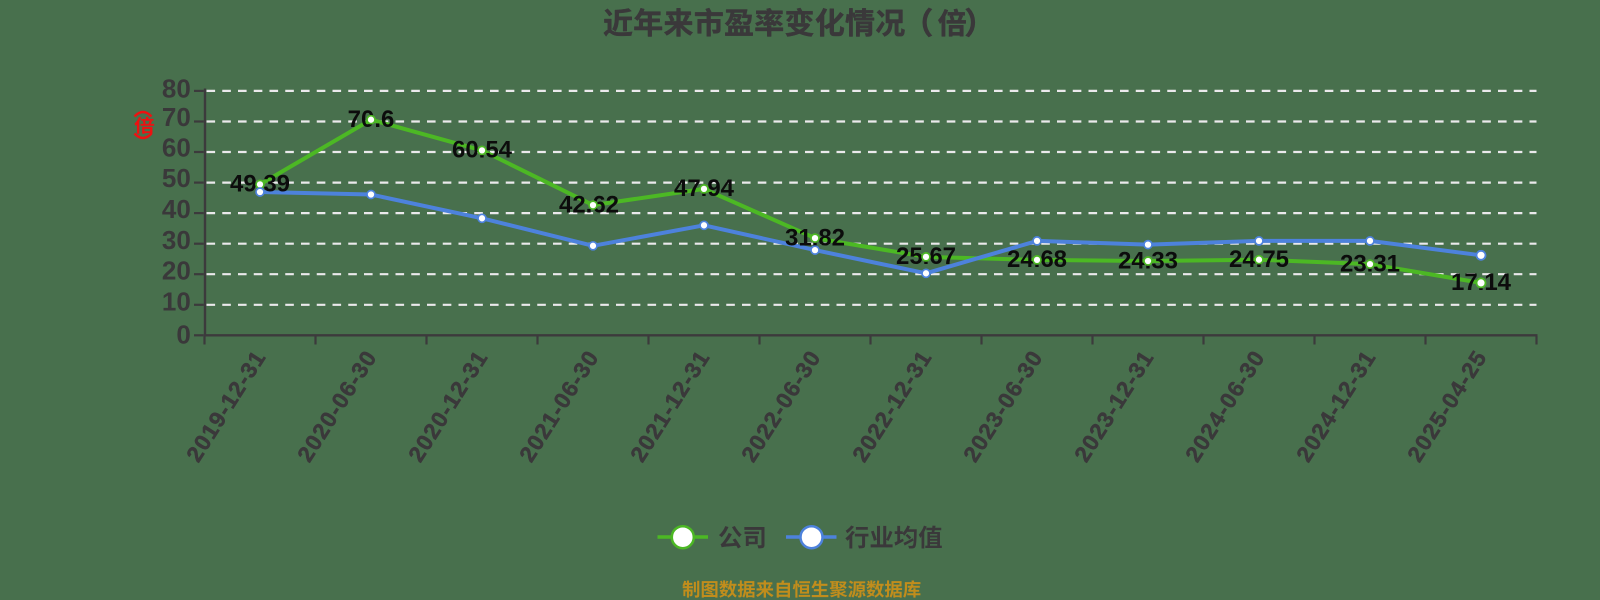 The width and height of the screenshot is (1600, 600). What do you see at coordinates (1447, 406) in the screenshot?
I see `svg-text: 2025-04-25` at bounding box center [1447, 406].